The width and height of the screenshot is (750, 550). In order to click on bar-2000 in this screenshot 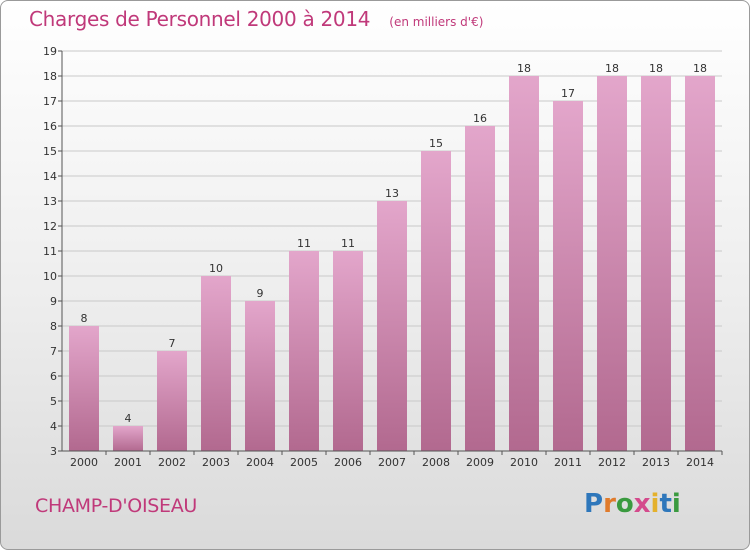, I will do `click(84, 388)`.